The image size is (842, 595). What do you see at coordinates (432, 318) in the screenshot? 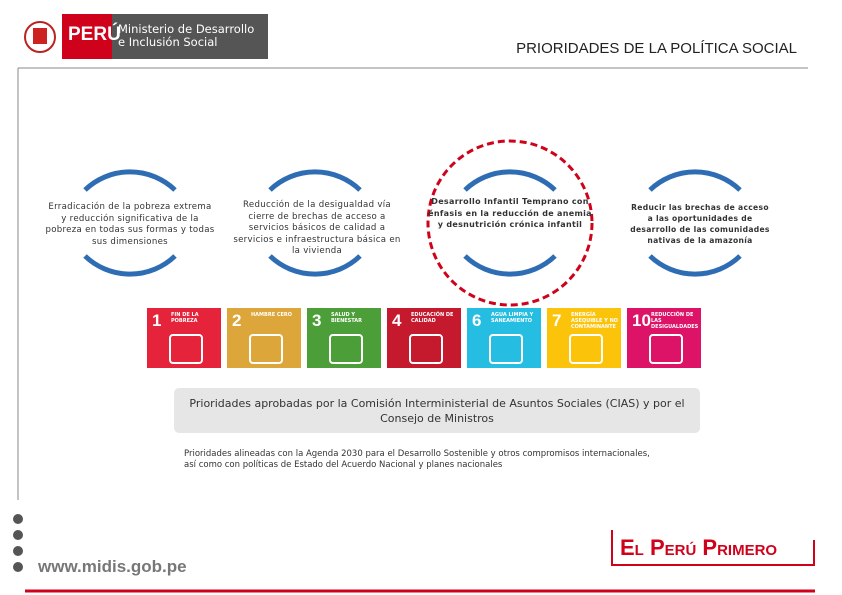
I see `sdg-label: EDUCACIÓN DE CALIDAD` at bounding box center [432, 318].